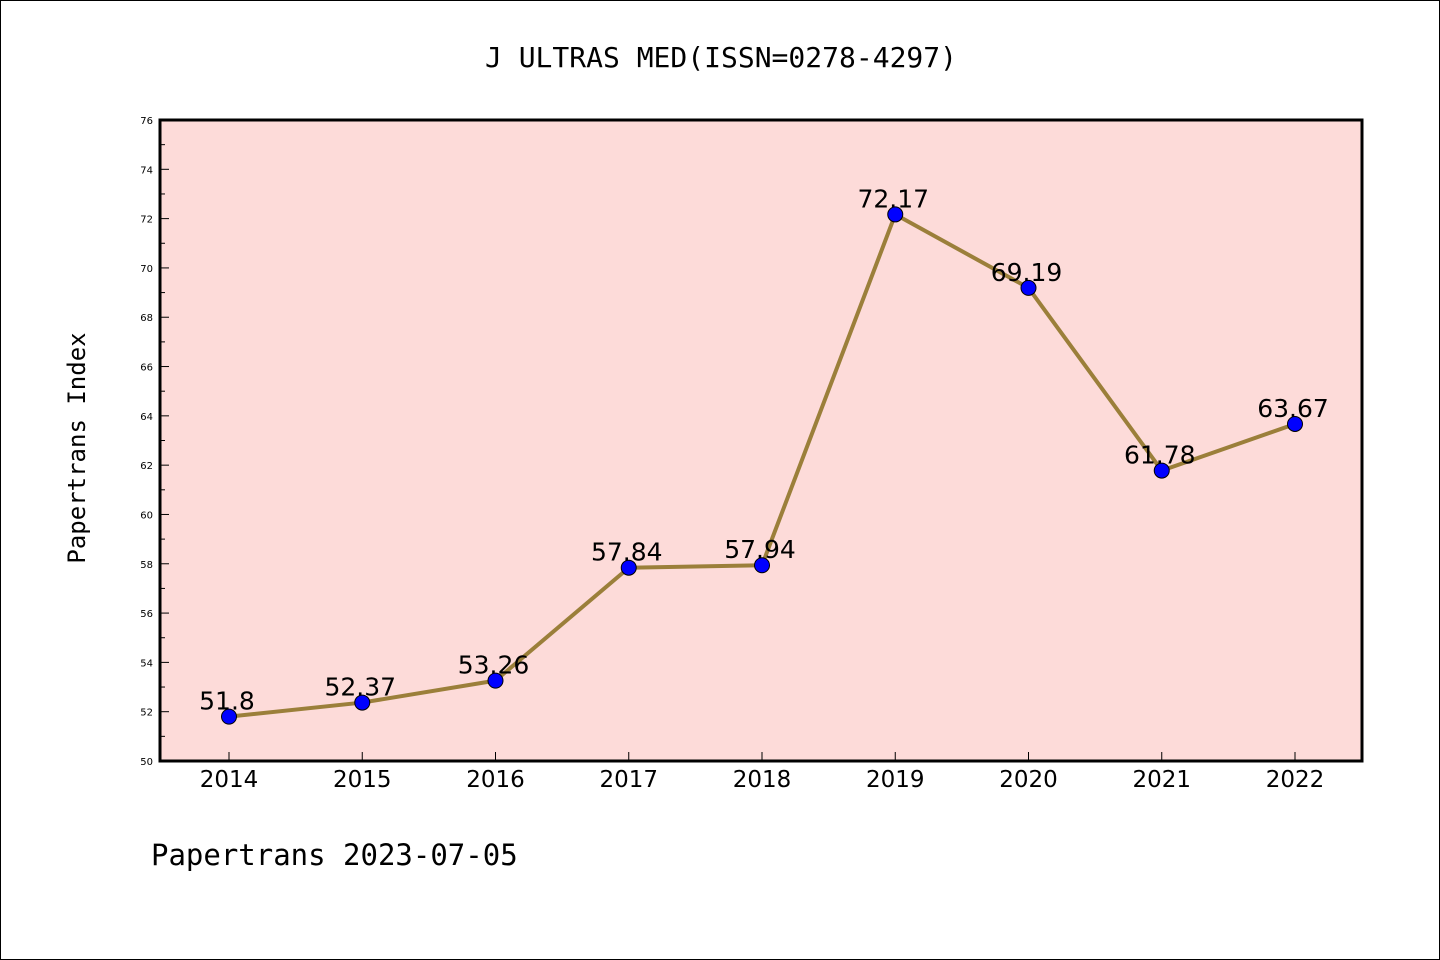 This screenshot has width=1440, height=960. What do you see at coordinates (146, 368) in the screenshot?
I see `y-tick-label: 66` at bounding box center [146, 368].